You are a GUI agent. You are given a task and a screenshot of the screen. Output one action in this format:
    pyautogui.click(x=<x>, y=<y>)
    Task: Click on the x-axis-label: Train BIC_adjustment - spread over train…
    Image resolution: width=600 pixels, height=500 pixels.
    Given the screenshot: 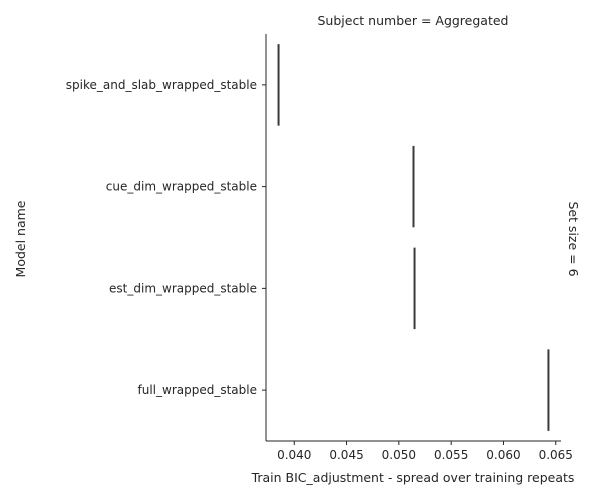 What is the action you would take?
    pyautogui.click(x=413, y=477)
    